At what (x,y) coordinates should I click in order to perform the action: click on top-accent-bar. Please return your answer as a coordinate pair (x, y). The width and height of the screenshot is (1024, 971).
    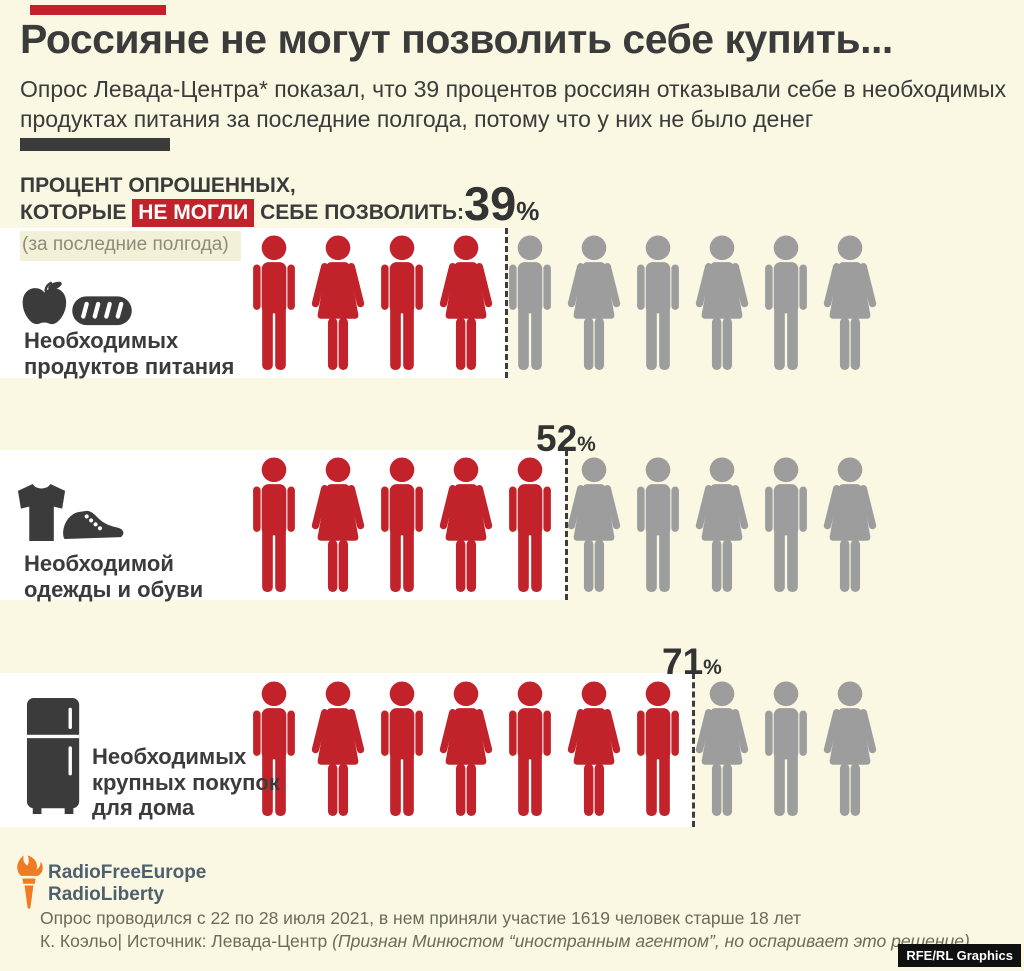
    Looking at the image, I should click on (98, 10).